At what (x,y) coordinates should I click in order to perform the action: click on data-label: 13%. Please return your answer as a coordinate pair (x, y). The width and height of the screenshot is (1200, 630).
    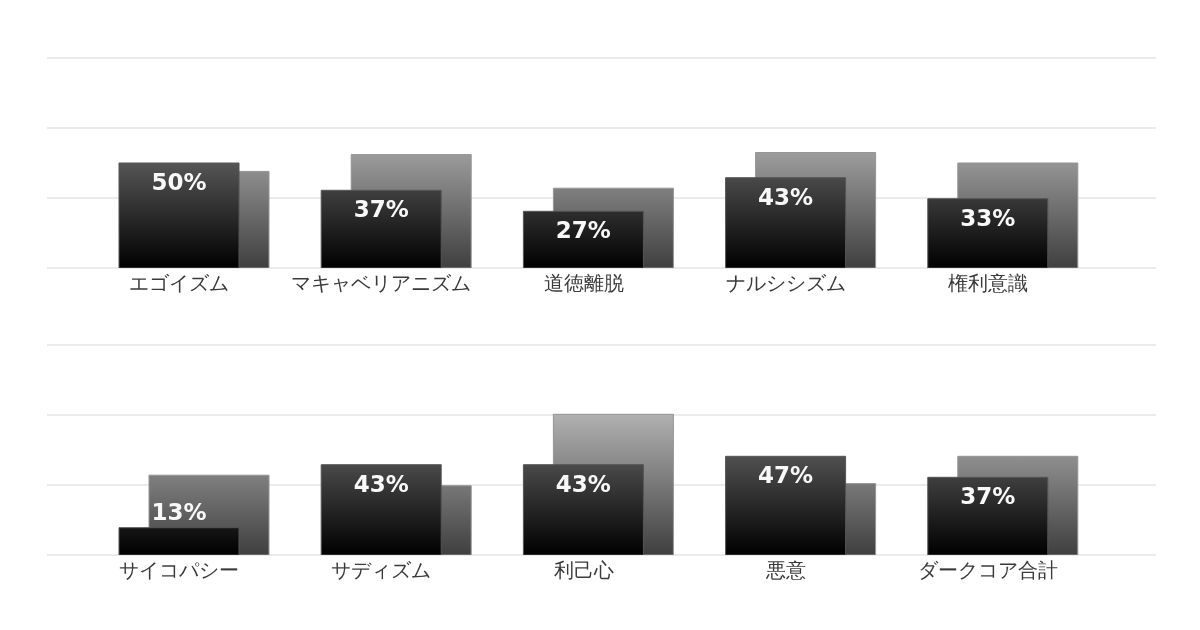
    Looking at the image, I should click on (179, 511).